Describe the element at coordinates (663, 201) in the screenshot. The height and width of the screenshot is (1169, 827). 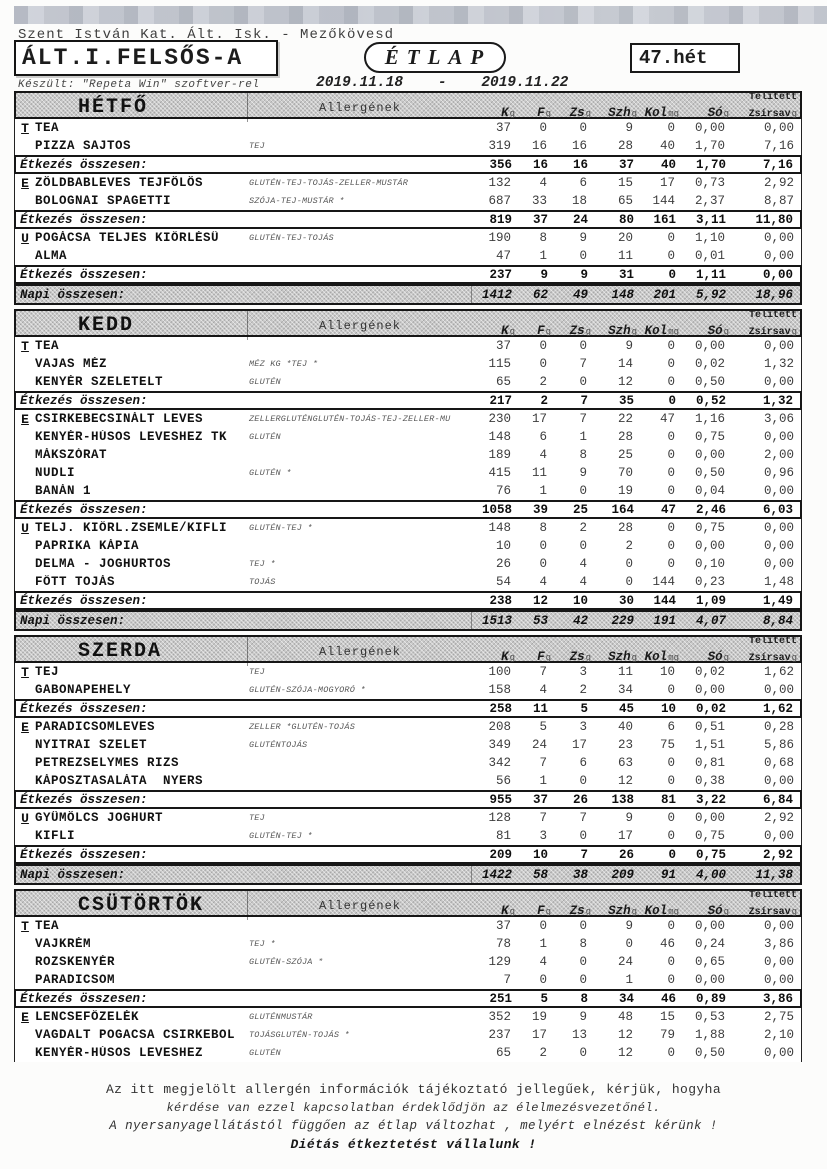
I see `nutrient-value: 144` at that location.